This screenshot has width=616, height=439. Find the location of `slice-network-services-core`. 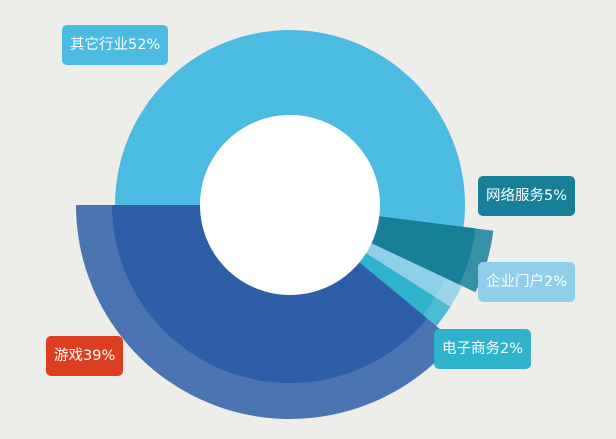

slice-network-services-core is located at coordinates (423, 250).